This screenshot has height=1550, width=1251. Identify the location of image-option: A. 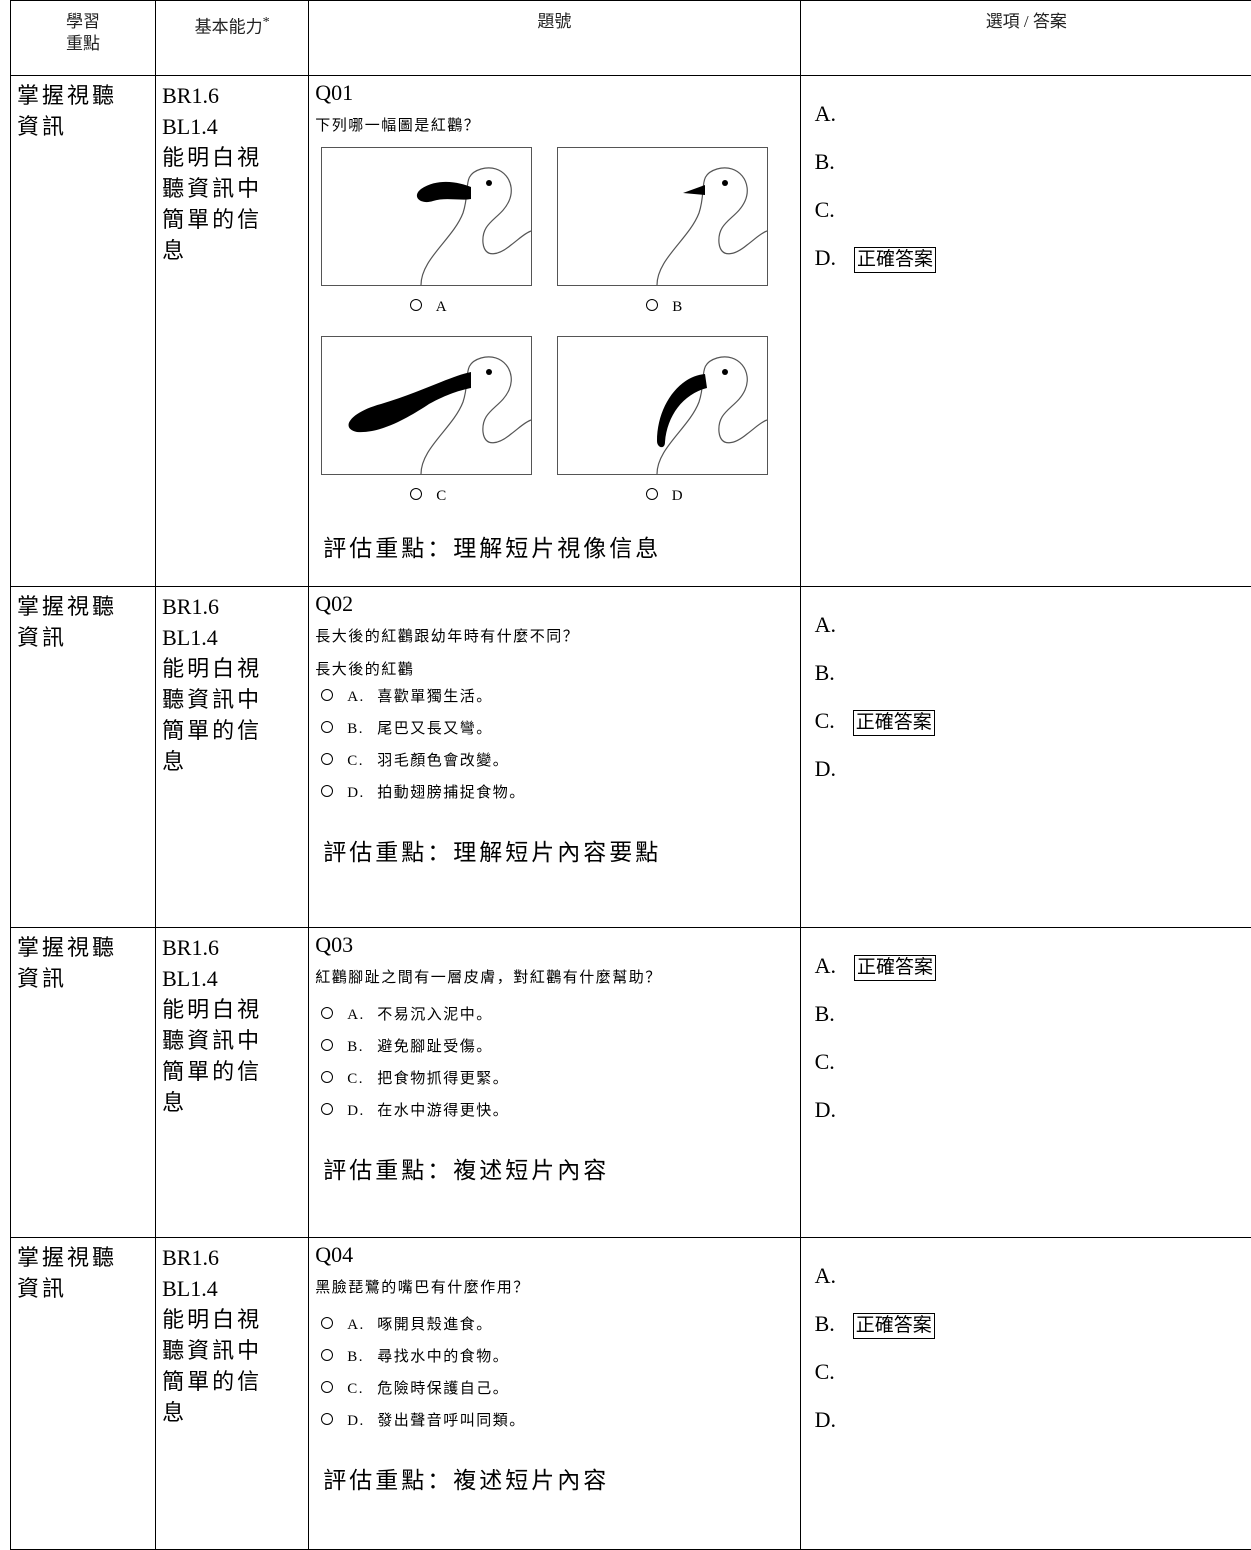
(428, 241).